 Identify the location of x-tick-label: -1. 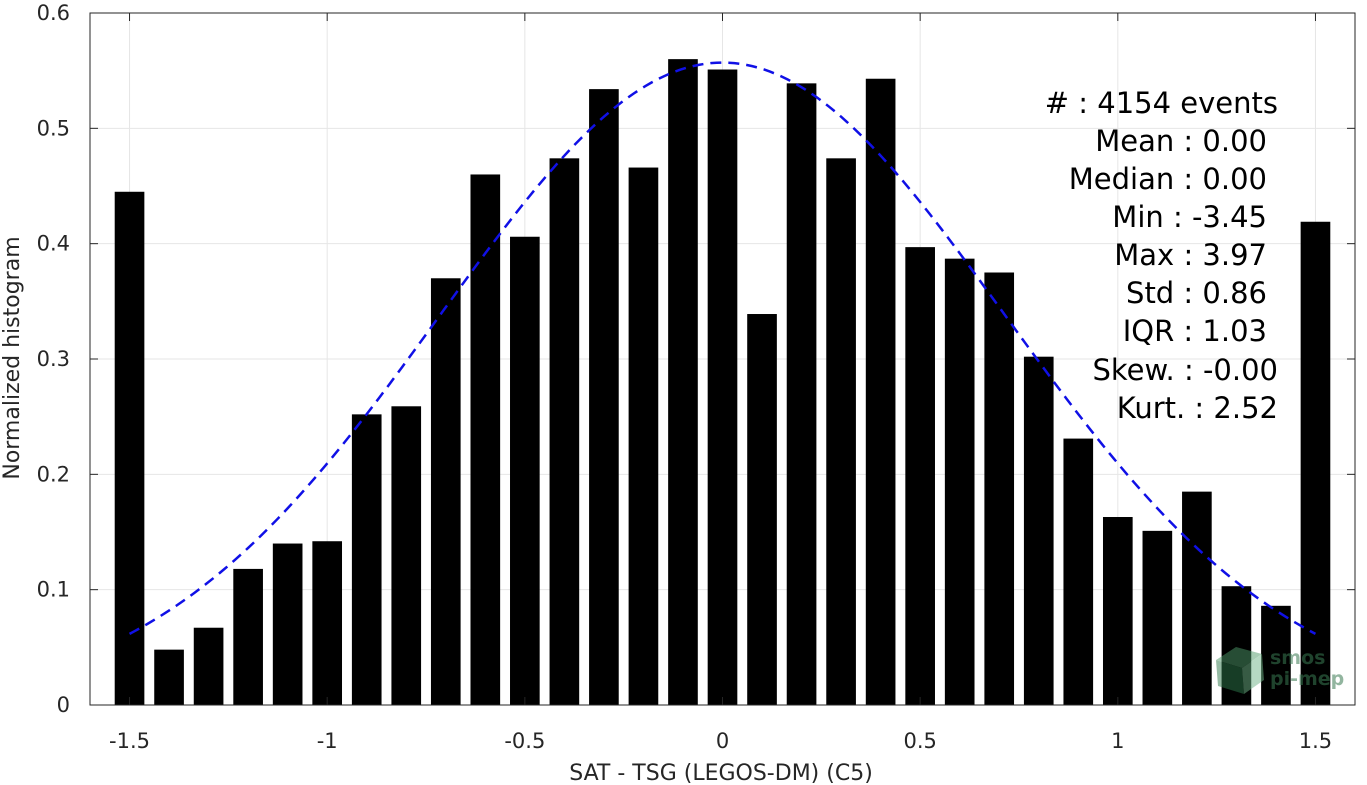
(327, 741).